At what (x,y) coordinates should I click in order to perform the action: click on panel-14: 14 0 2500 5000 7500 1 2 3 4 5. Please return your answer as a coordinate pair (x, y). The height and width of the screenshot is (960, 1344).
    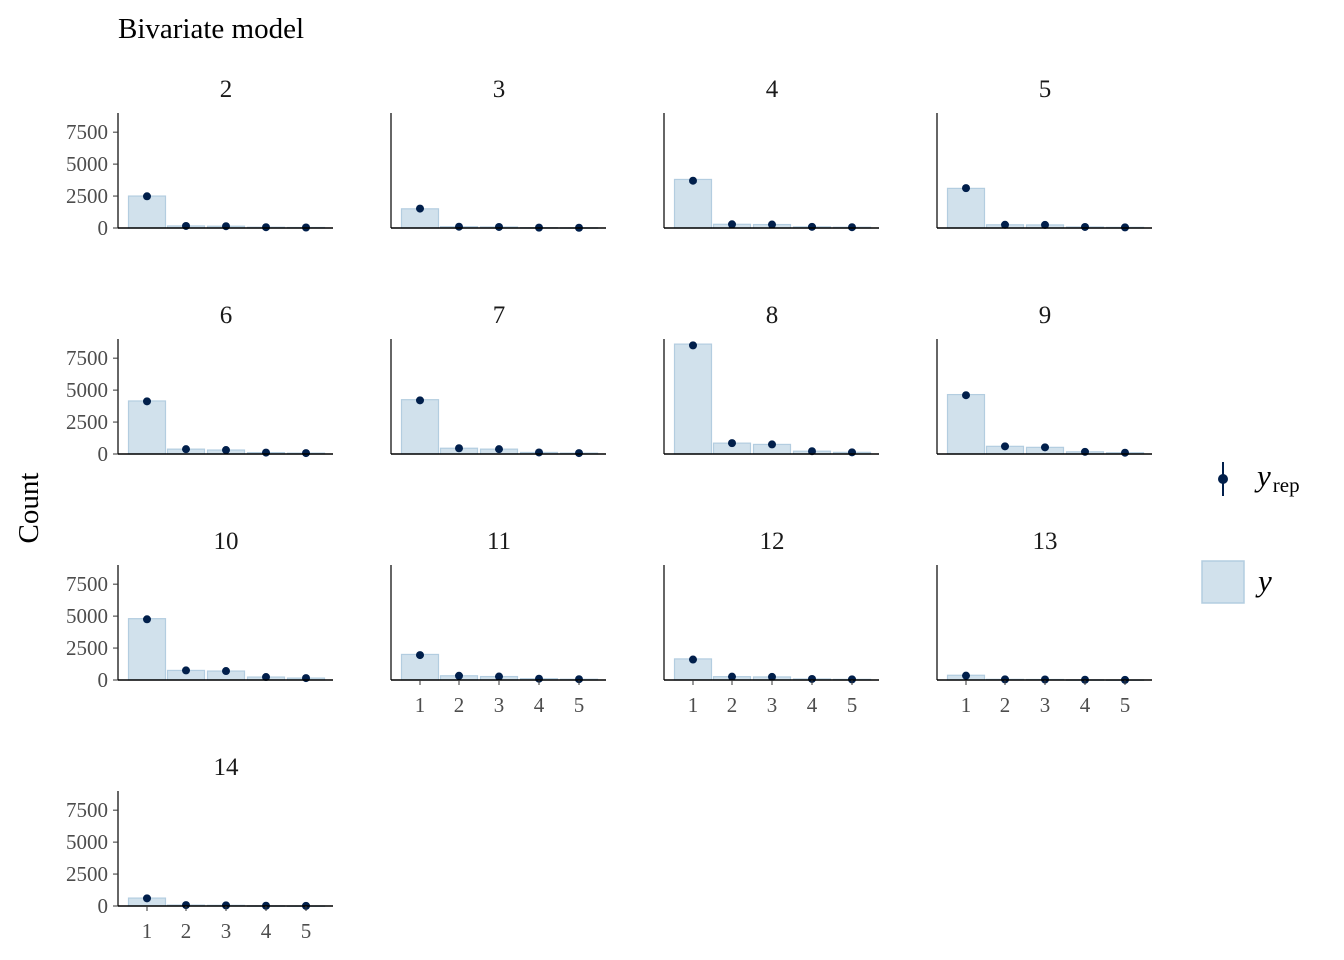
    Looking at the image, I should click on (199, 848).